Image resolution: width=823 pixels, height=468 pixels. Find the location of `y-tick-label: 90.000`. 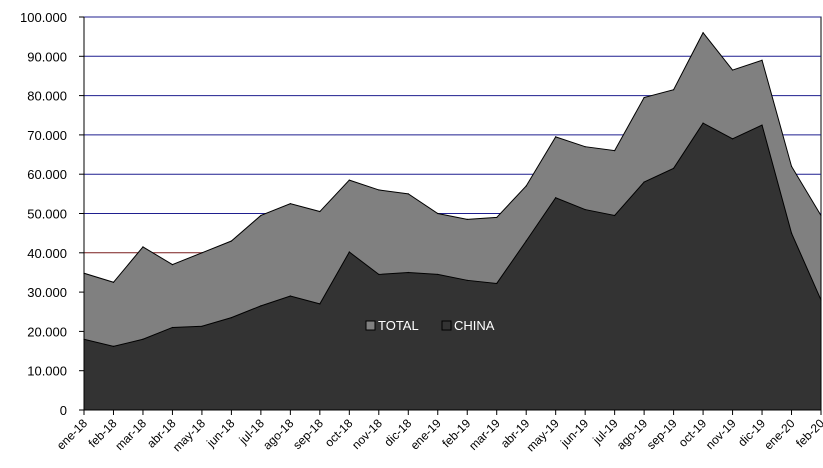

y-tick-label: 90.000 is located at coordinates (47, 56).